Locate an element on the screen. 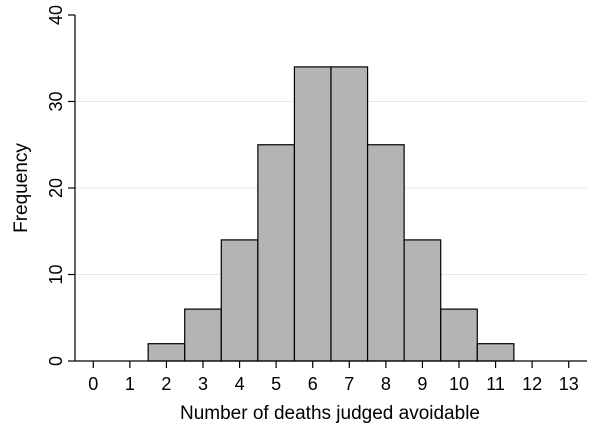  x-tick-label: 6 is located at coordinates (313, 384).